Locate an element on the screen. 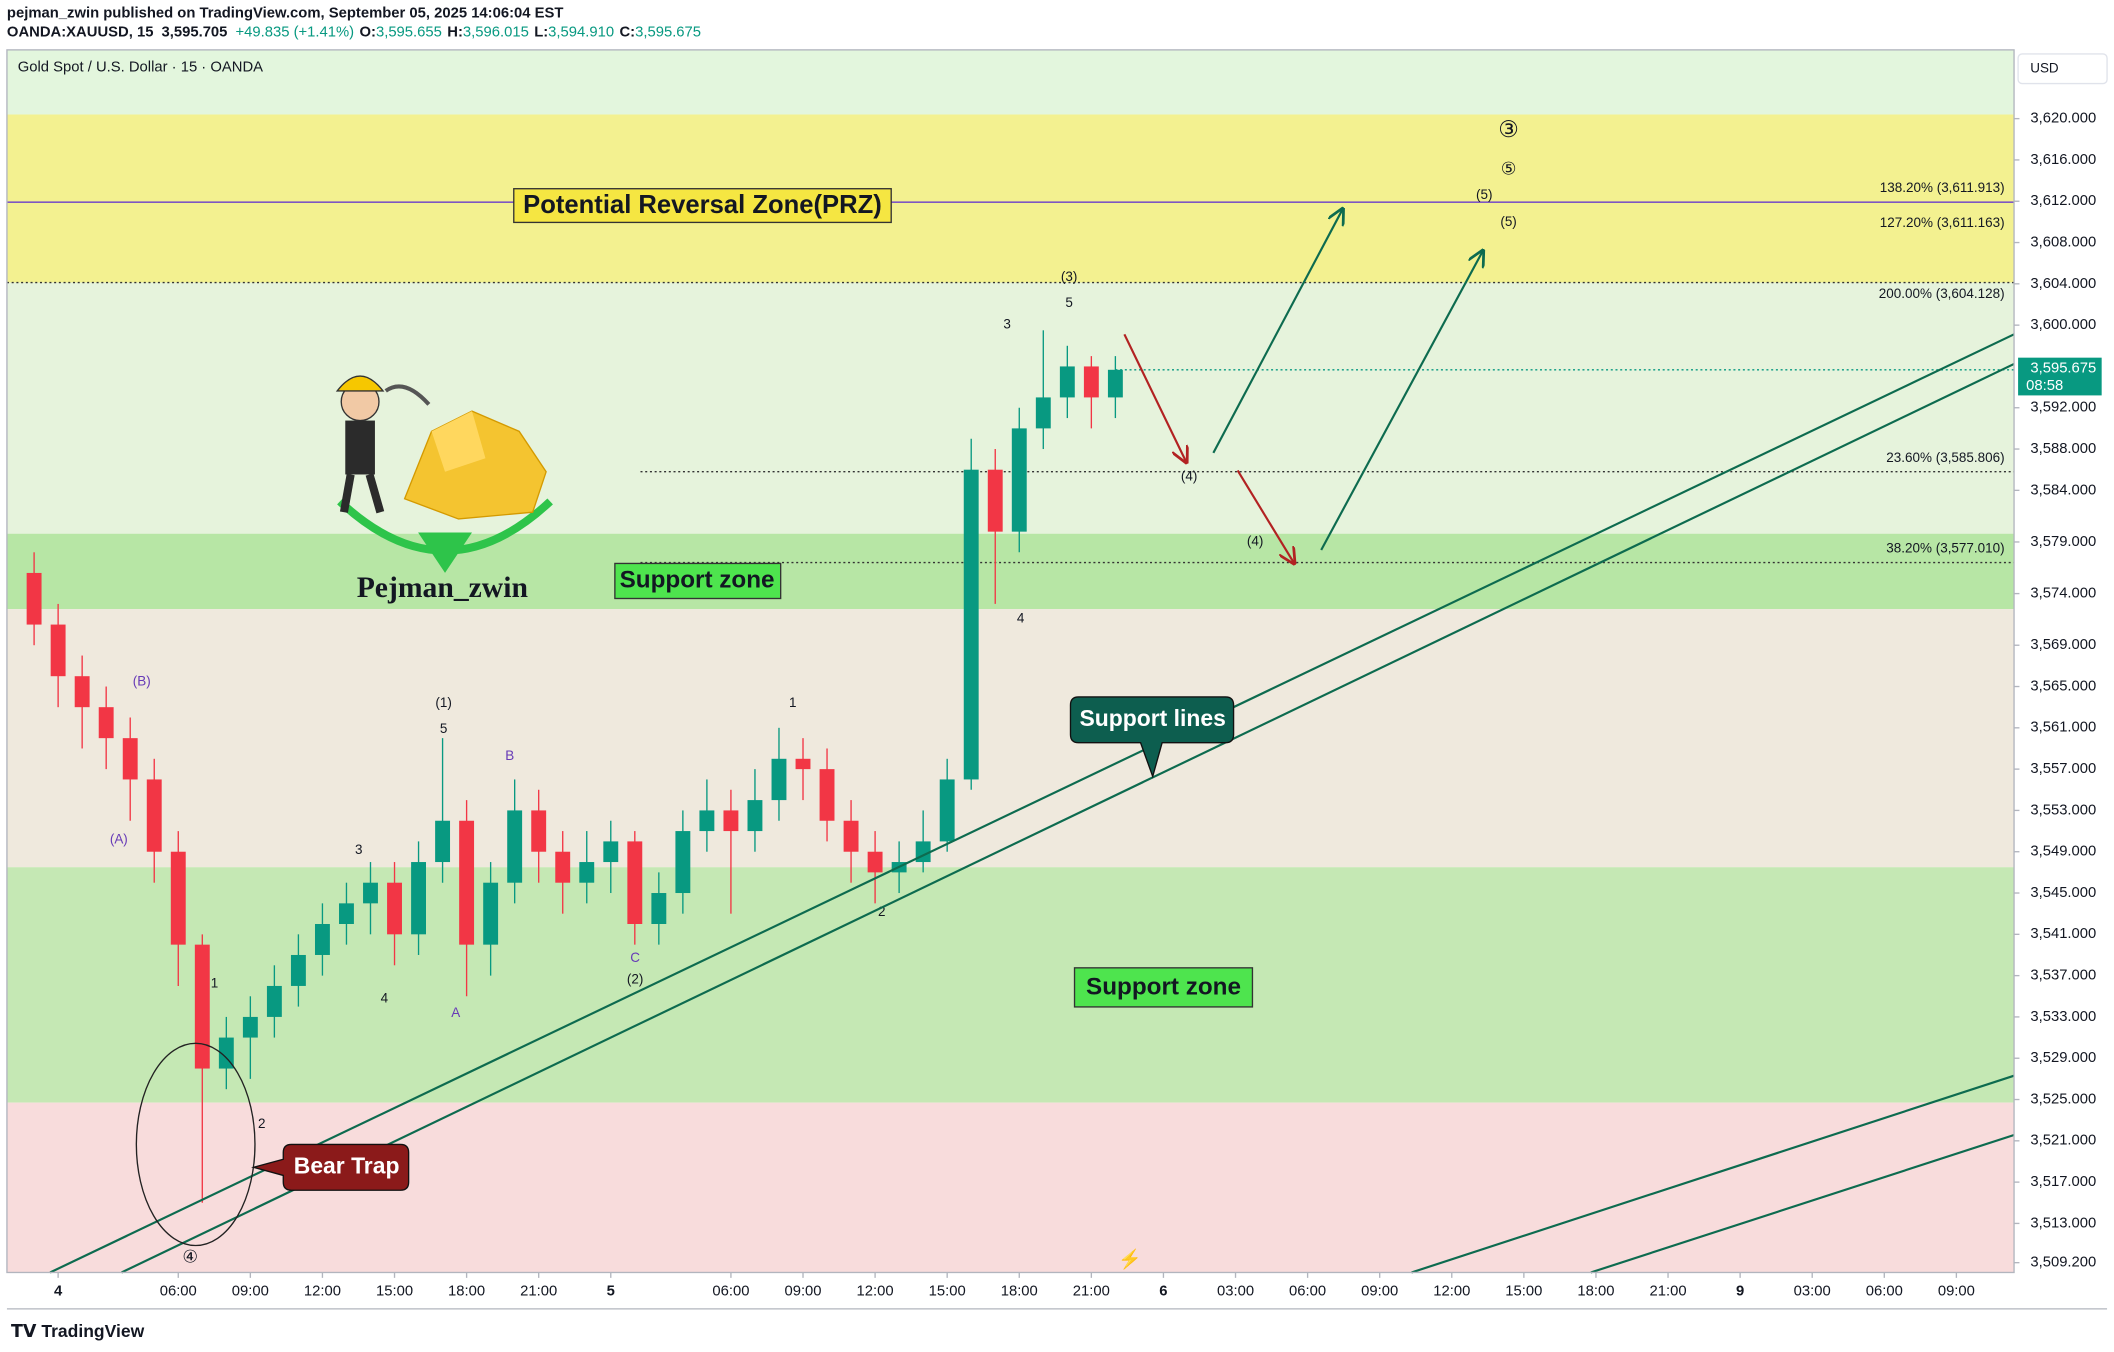  x-tick-label: 03:00 is located at coordinates (1235, 1291).